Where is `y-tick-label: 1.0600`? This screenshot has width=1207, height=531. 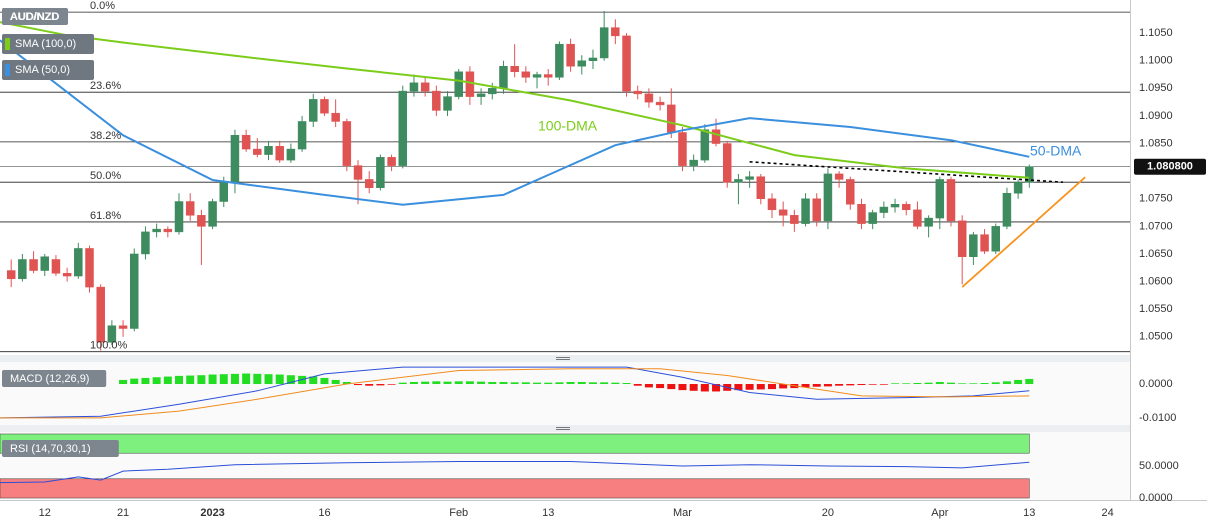
y-tick-label: 1.0600 is located at coordinates (1156, 281).